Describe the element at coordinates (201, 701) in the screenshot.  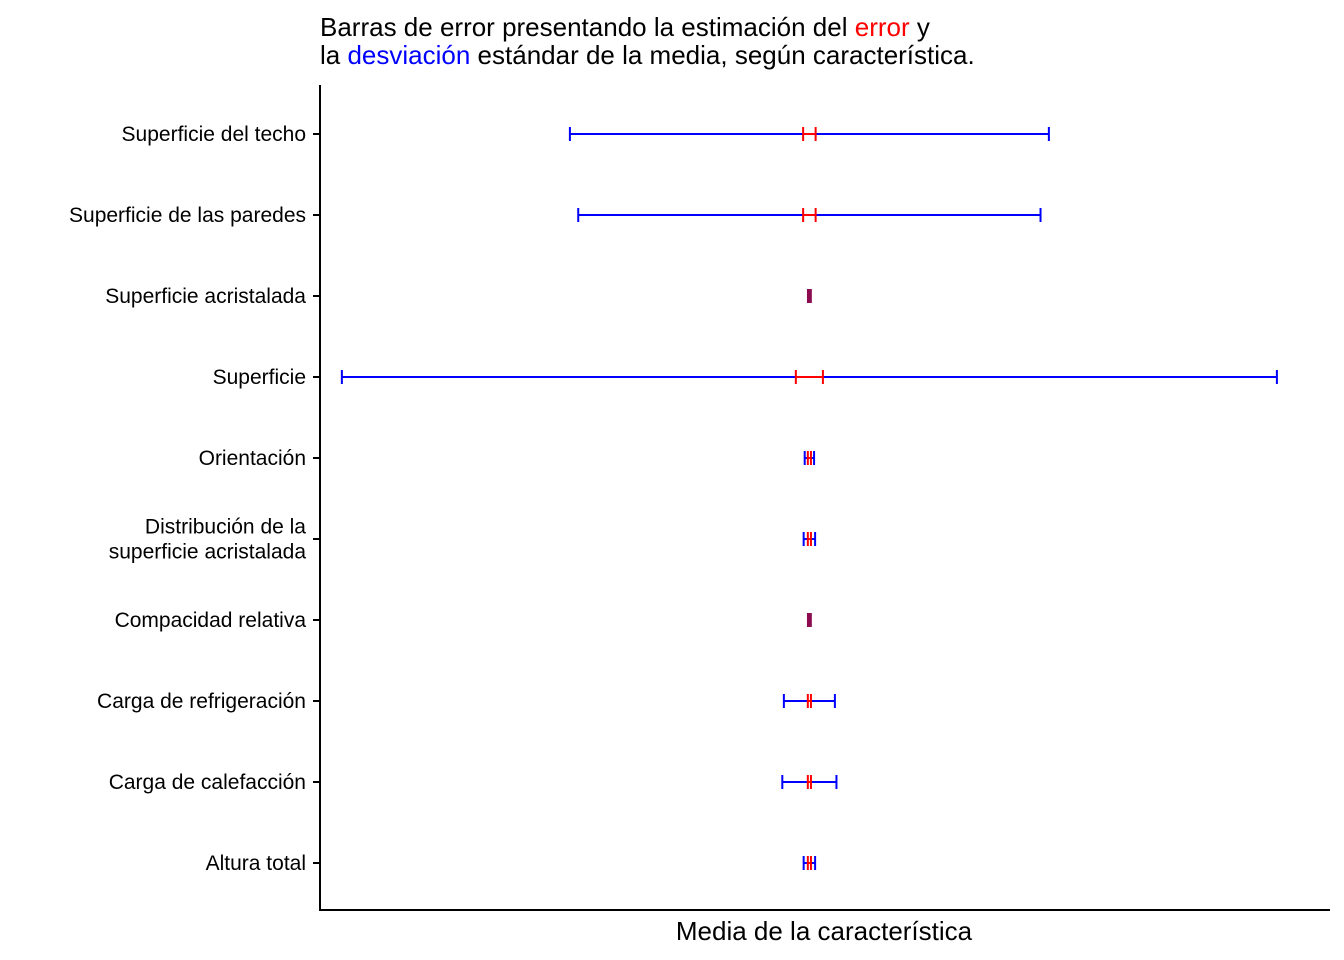
I see `y-tick-label: Carga de refrigeración` at that location.